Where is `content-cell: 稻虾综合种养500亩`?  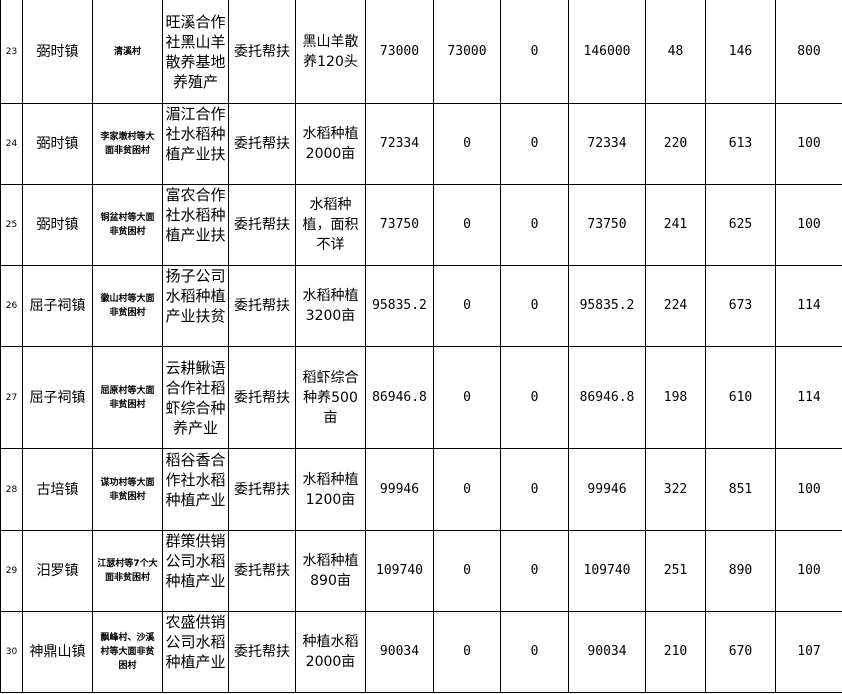
content-cell: 稻虾综合种养500亩 is located at coordinates (330, 397).